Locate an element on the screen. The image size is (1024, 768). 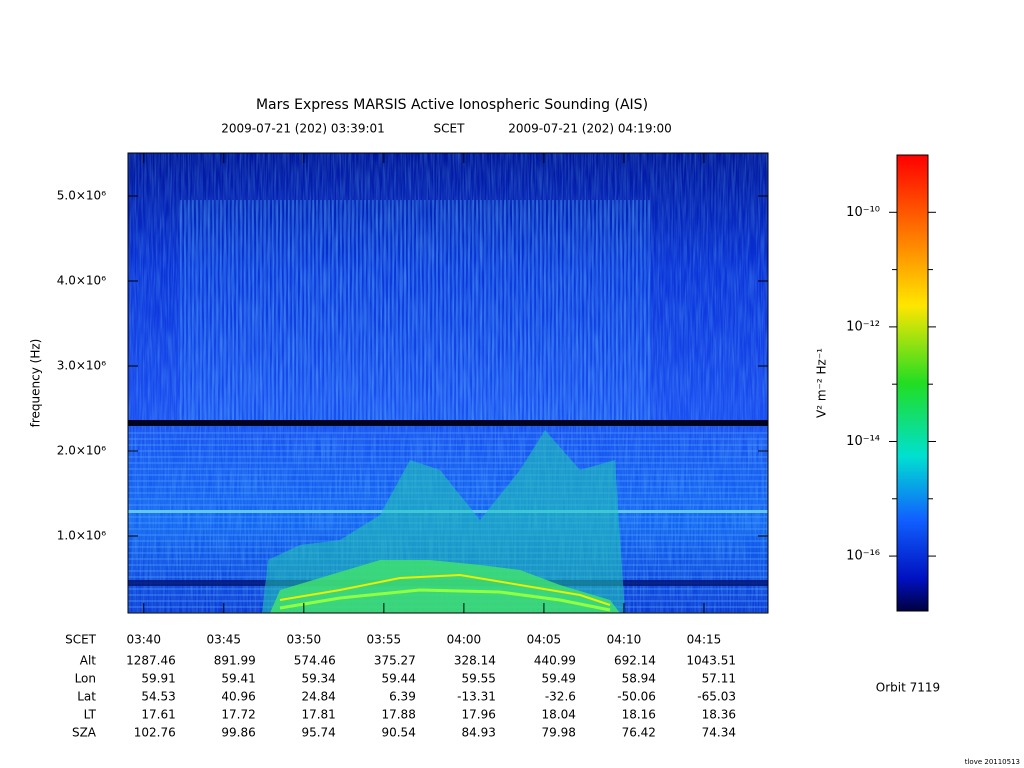
ephemeris-value: -50.06 is located at coordinates (636, 697).